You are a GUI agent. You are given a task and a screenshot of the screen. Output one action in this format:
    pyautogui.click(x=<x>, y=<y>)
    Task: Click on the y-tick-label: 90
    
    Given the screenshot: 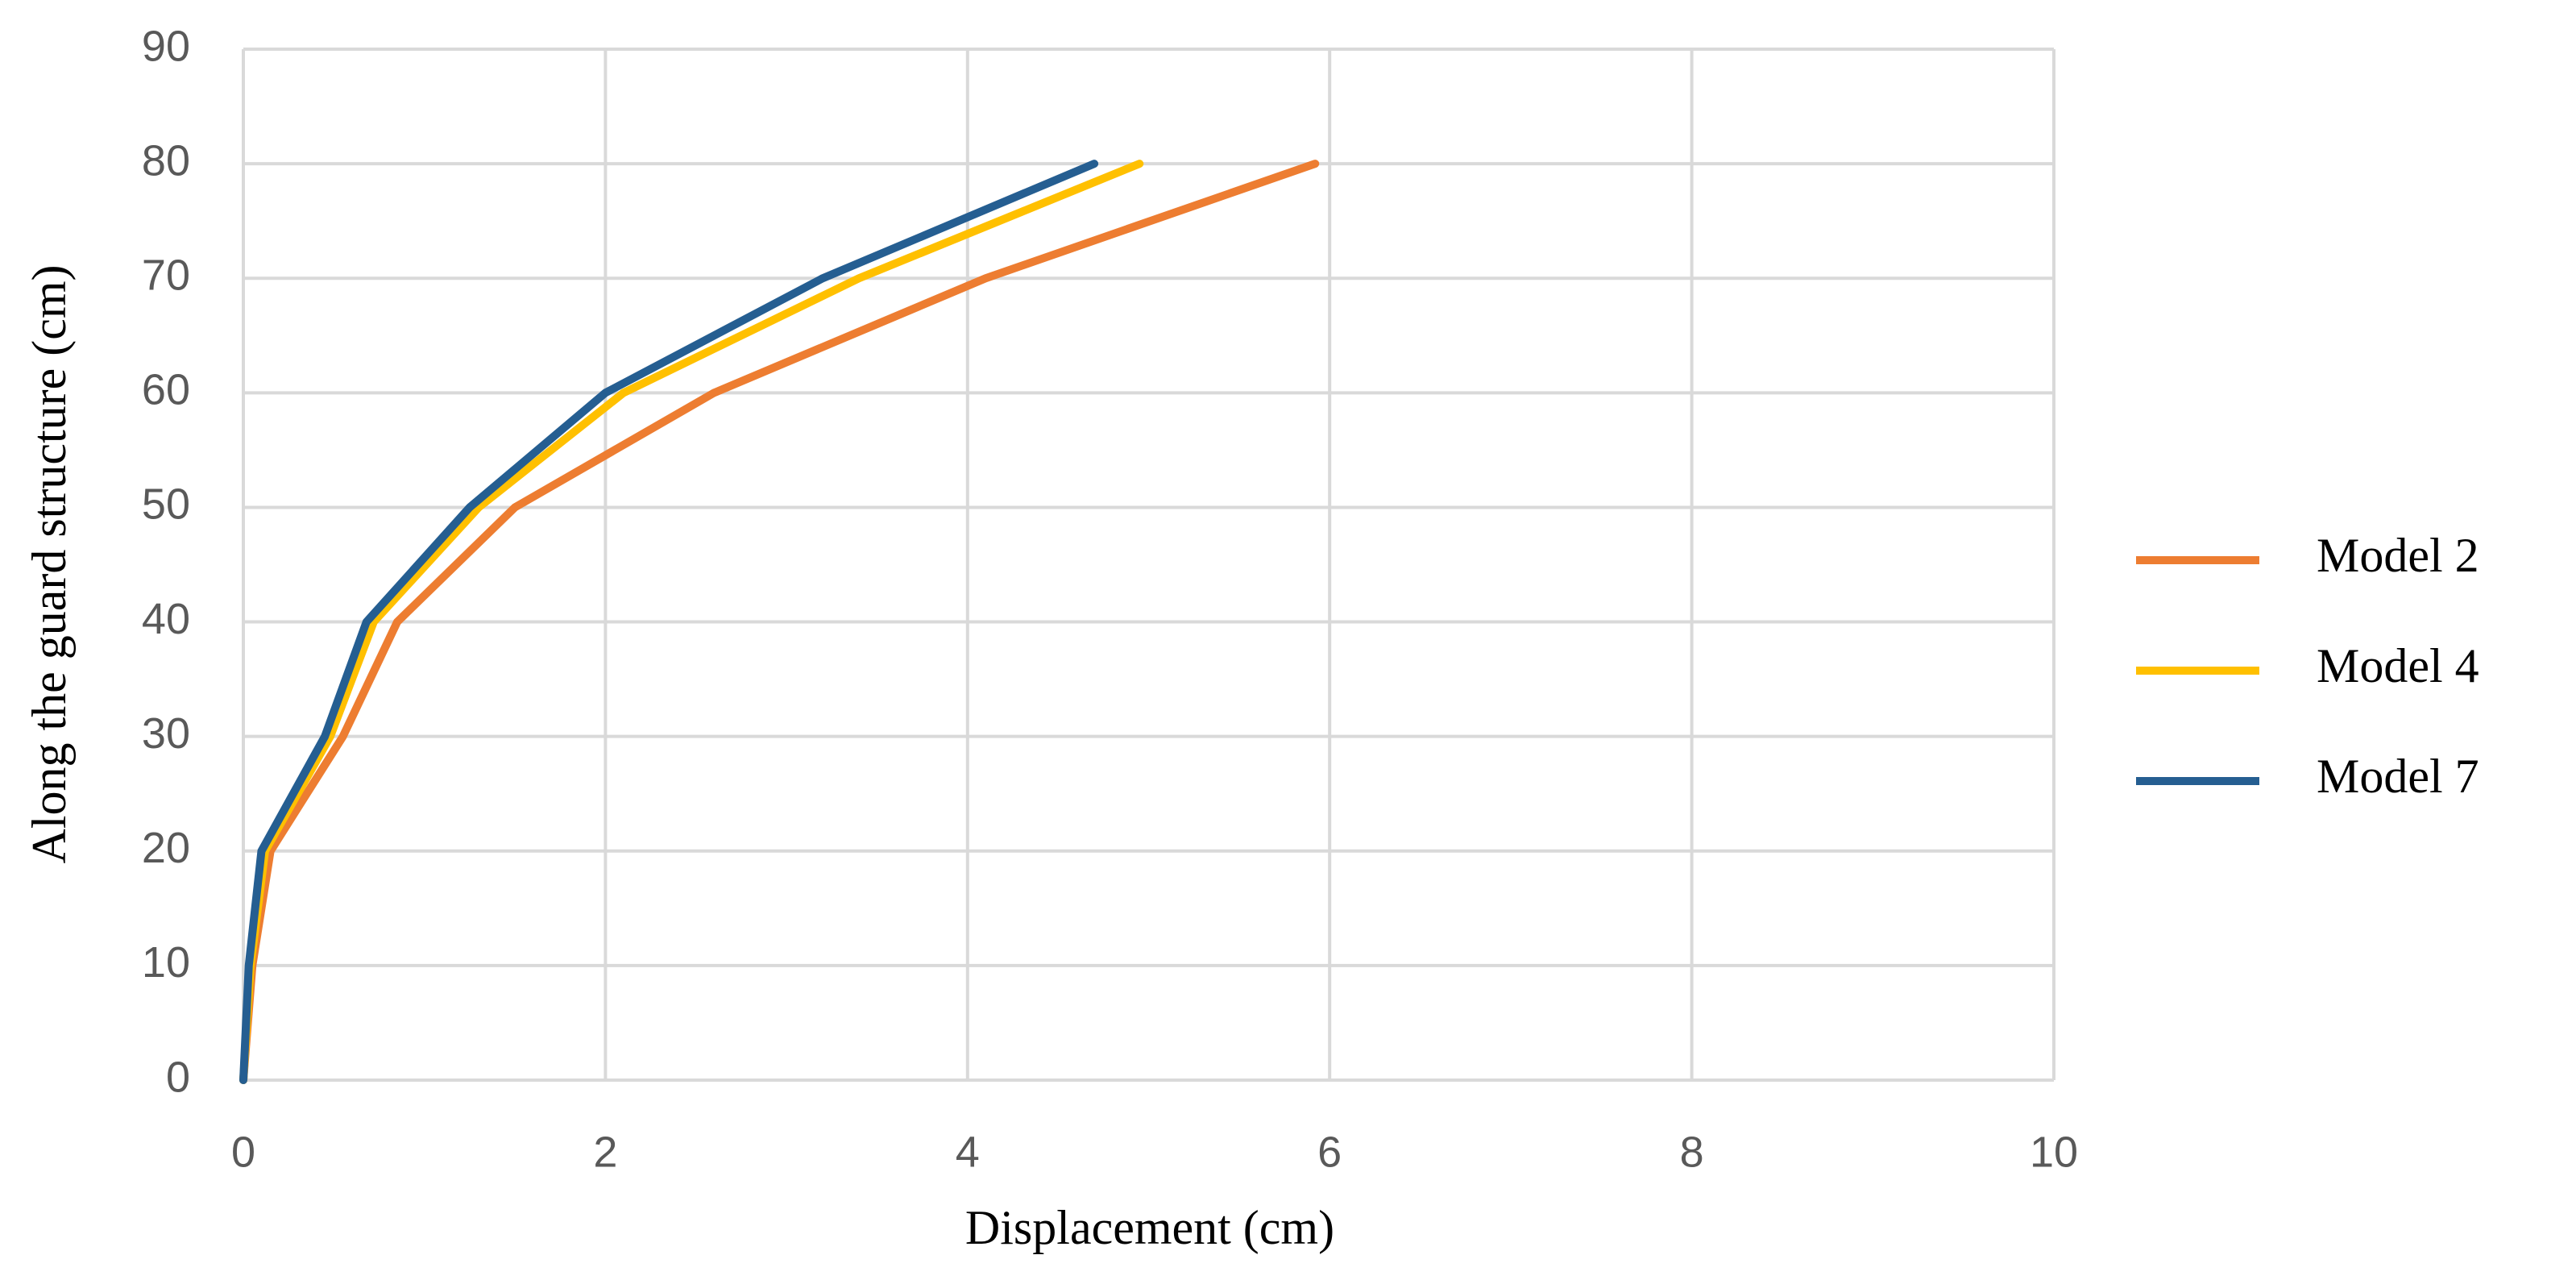 What is the action you would take?
    pyautogui.click(x=166, y=46)
    